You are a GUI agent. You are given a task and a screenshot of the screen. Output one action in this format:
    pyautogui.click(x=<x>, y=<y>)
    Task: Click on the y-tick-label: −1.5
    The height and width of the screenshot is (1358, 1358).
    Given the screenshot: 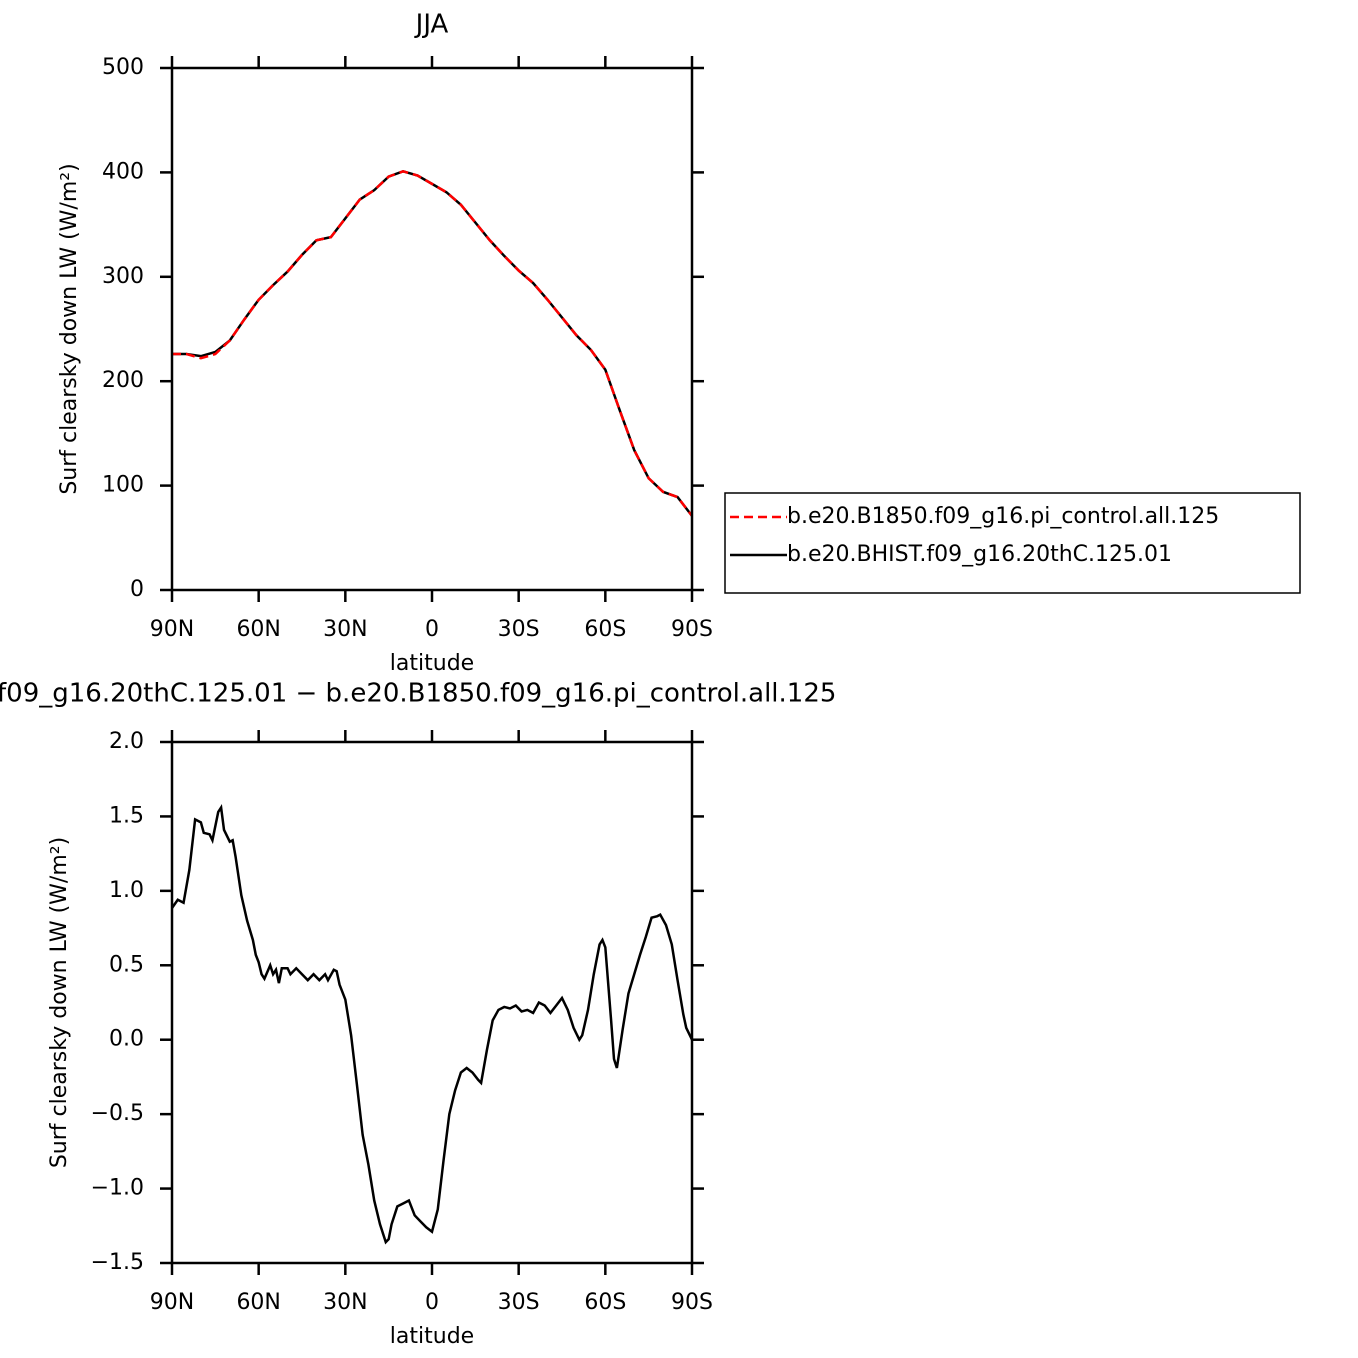 What is the action you would take?
    pyautogui.click(x=117, y=1262)
    